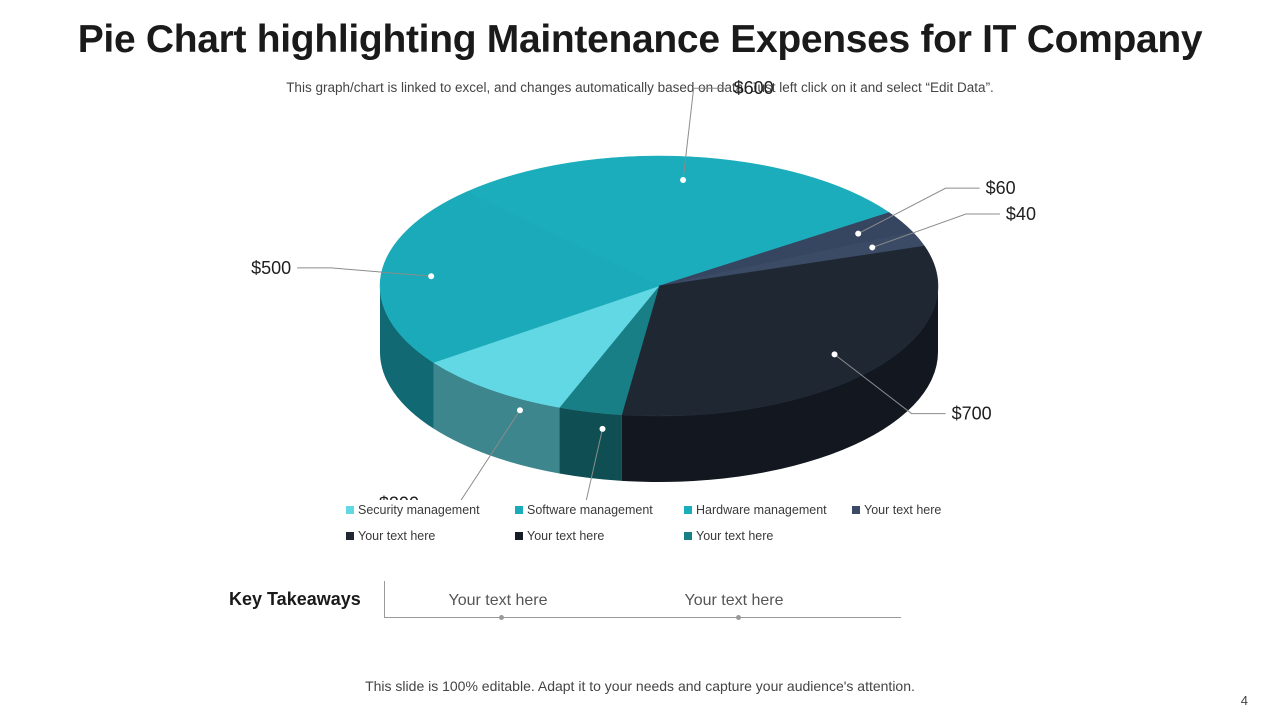  What do you see at coordinates (1001, 188) in the screenshot?
I see `slice-value-label: $60` at bounding box center [1001, 188].